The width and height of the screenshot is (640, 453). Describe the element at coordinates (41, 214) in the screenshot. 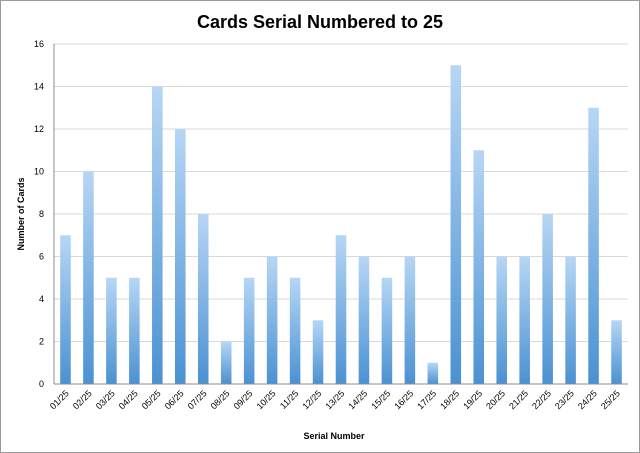

I see `y-tick-label: 8` at that location.